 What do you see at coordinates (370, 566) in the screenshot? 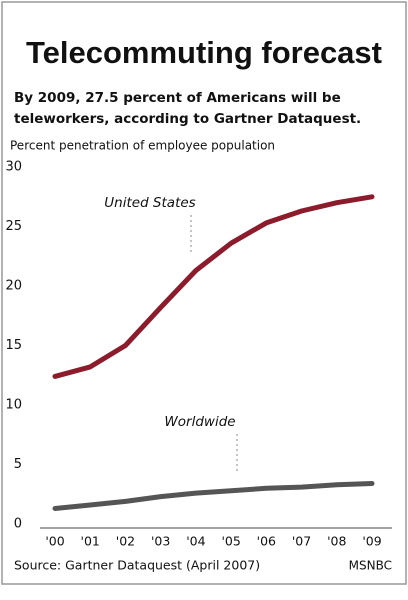
I see `credit: MSNBC` at bounding box center [370, 566].